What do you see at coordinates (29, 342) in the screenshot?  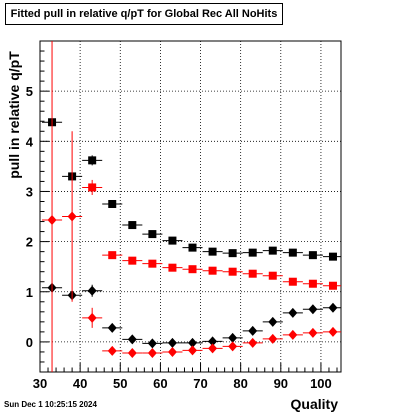 I see `y-tick-label: 0` at bounding box center [29, 342].